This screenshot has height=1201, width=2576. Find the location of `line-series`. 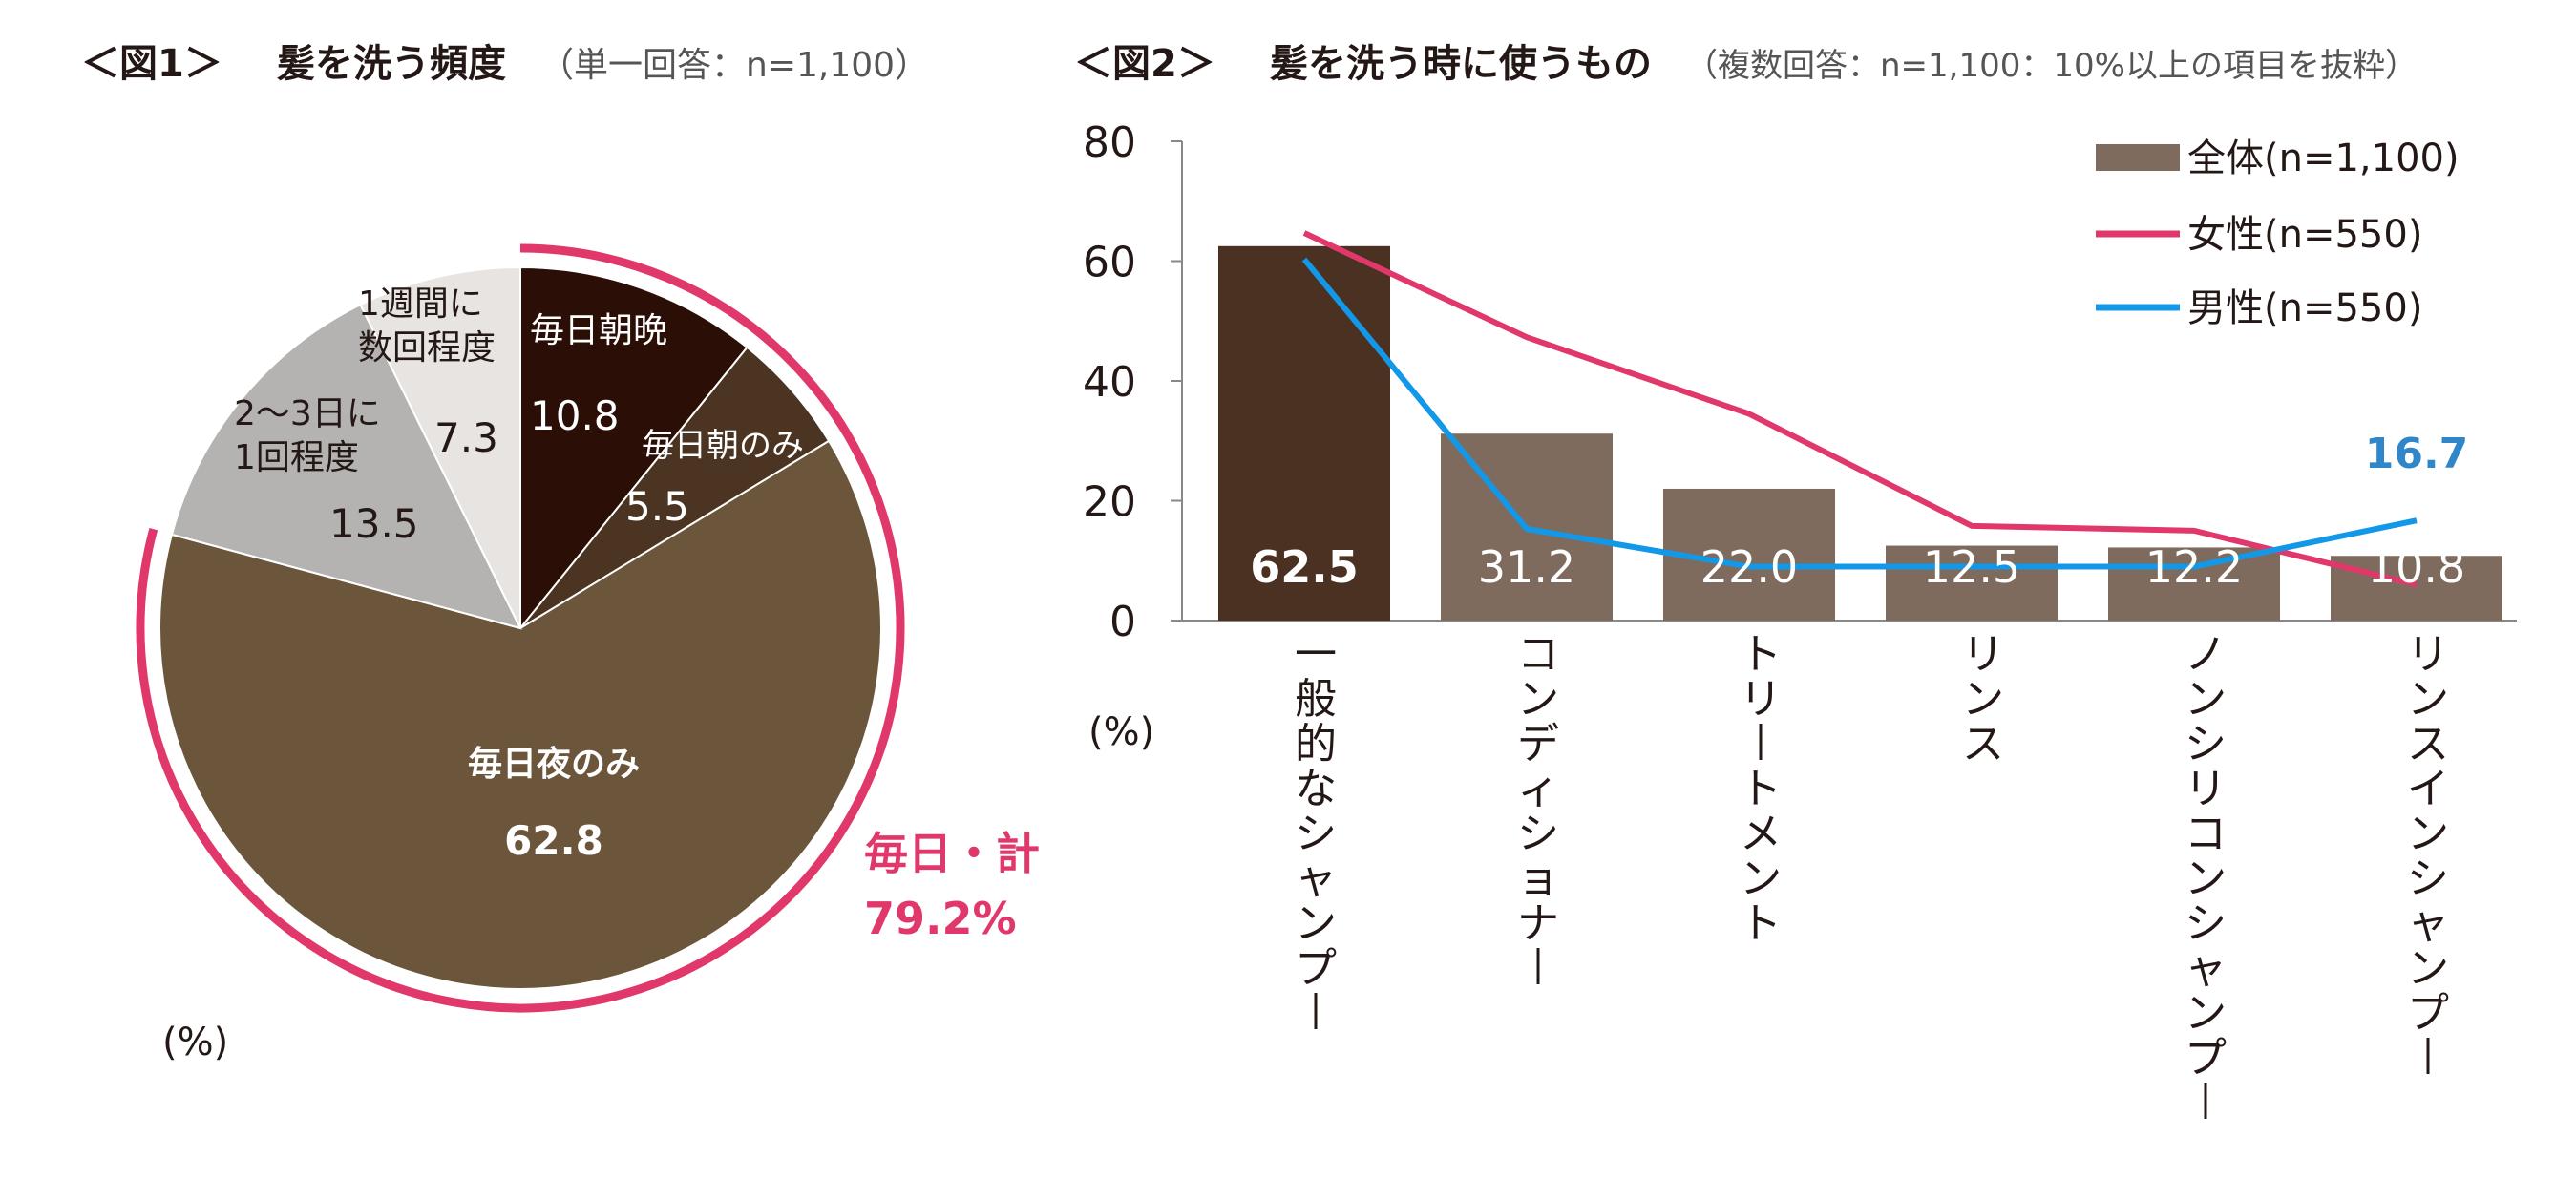

line-series is located at coordinates (1859, 409).